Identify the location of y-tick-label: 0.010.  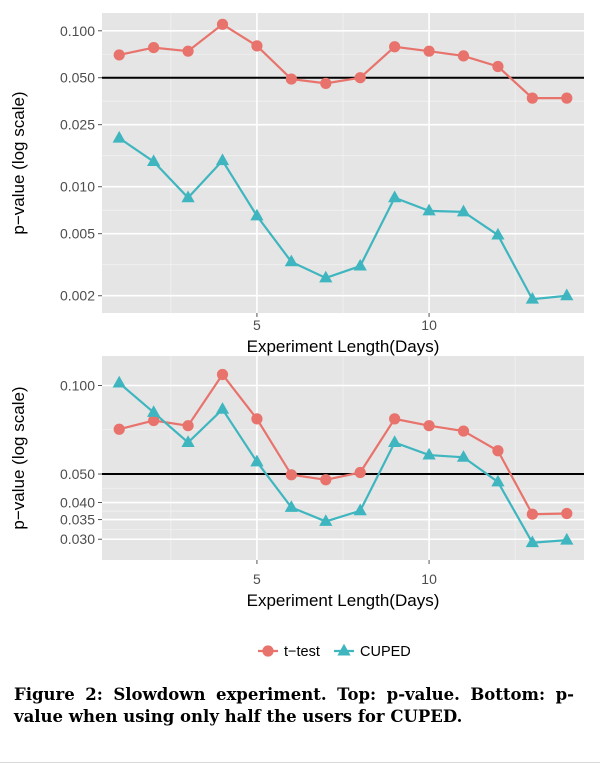
(77, 187).